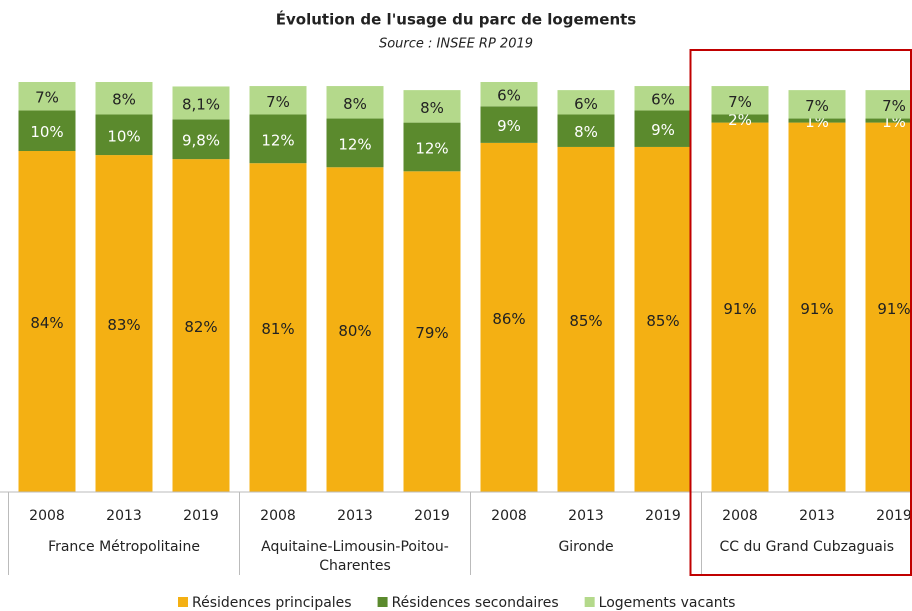 Image resolution: width=912 pixels, height=611 pixels. I want to click on data-label: 83%, so click(123, 325).